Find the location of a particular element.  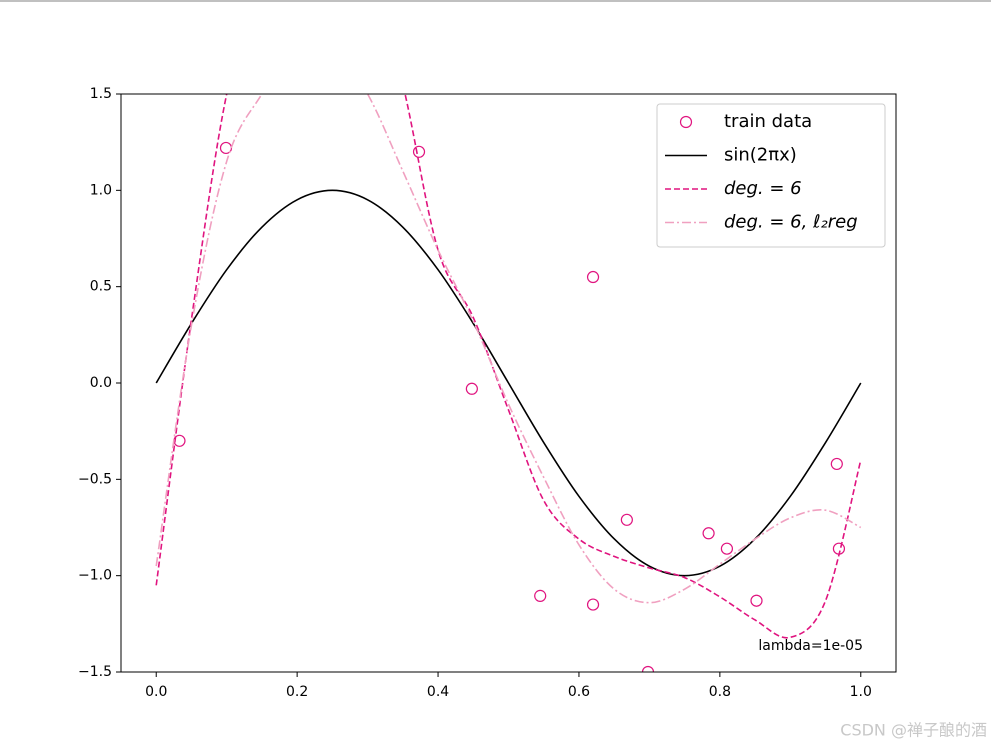

legend-marker is located at coordinates (686, 122).